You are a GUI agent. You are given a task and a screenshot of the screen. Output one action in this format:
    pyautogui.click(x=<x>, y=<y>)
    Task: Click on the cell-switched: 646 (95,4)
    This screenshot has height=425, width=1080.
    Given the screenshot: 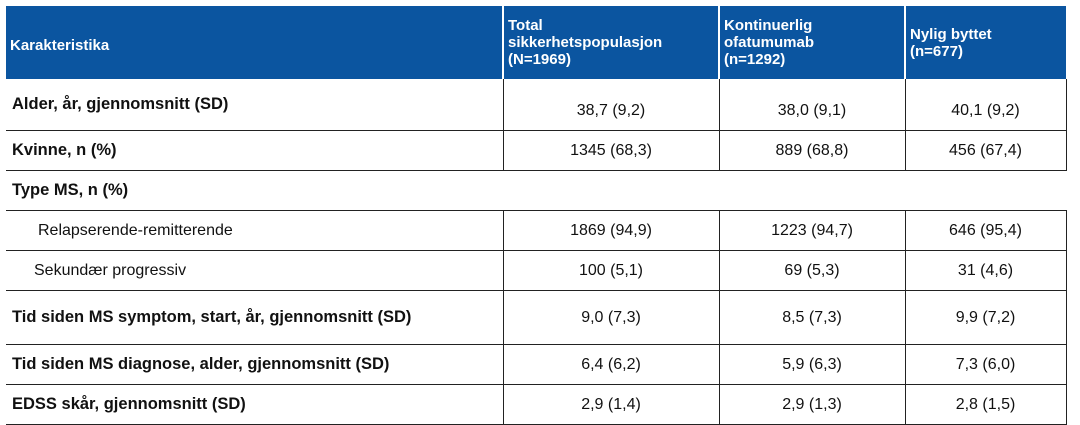 What is the action you would take?
    pyautogui.click(x=985, y=230)
    